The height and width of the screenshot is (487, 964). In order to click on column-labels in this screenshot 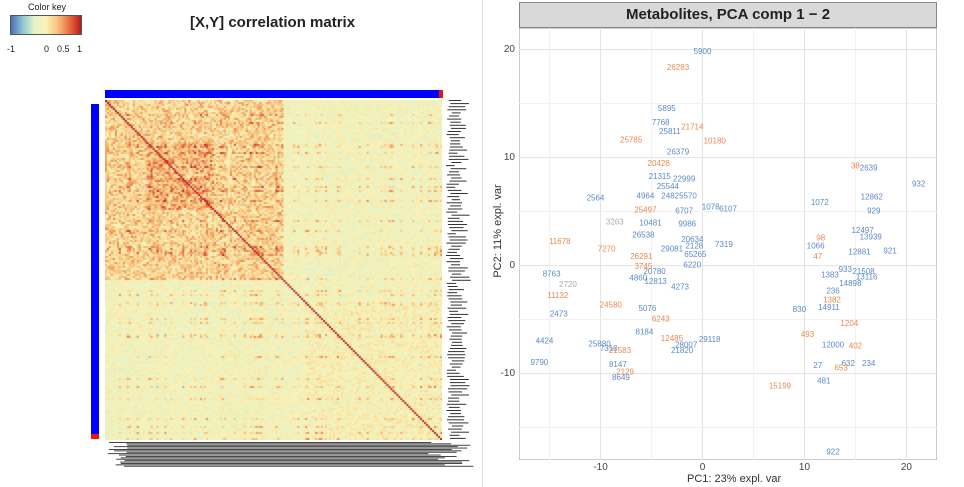, I will do `click(290, 454)`.